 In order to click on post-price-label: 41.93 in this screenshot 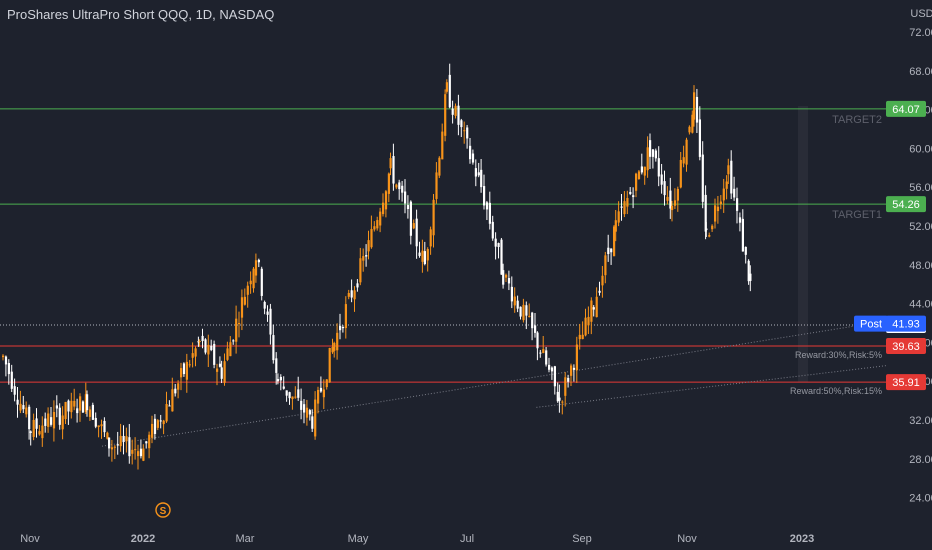, I will do `click(906, 325)`.